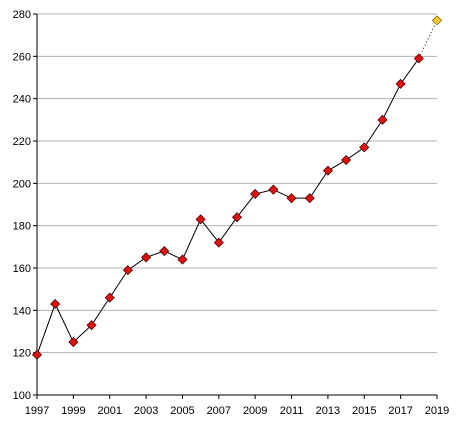 The height and width of the screenshot is (422, 461). What do you see at coordinates (37, 354) in the screenshot?
I see `data-point-1997` at bounding box center [37, 354].